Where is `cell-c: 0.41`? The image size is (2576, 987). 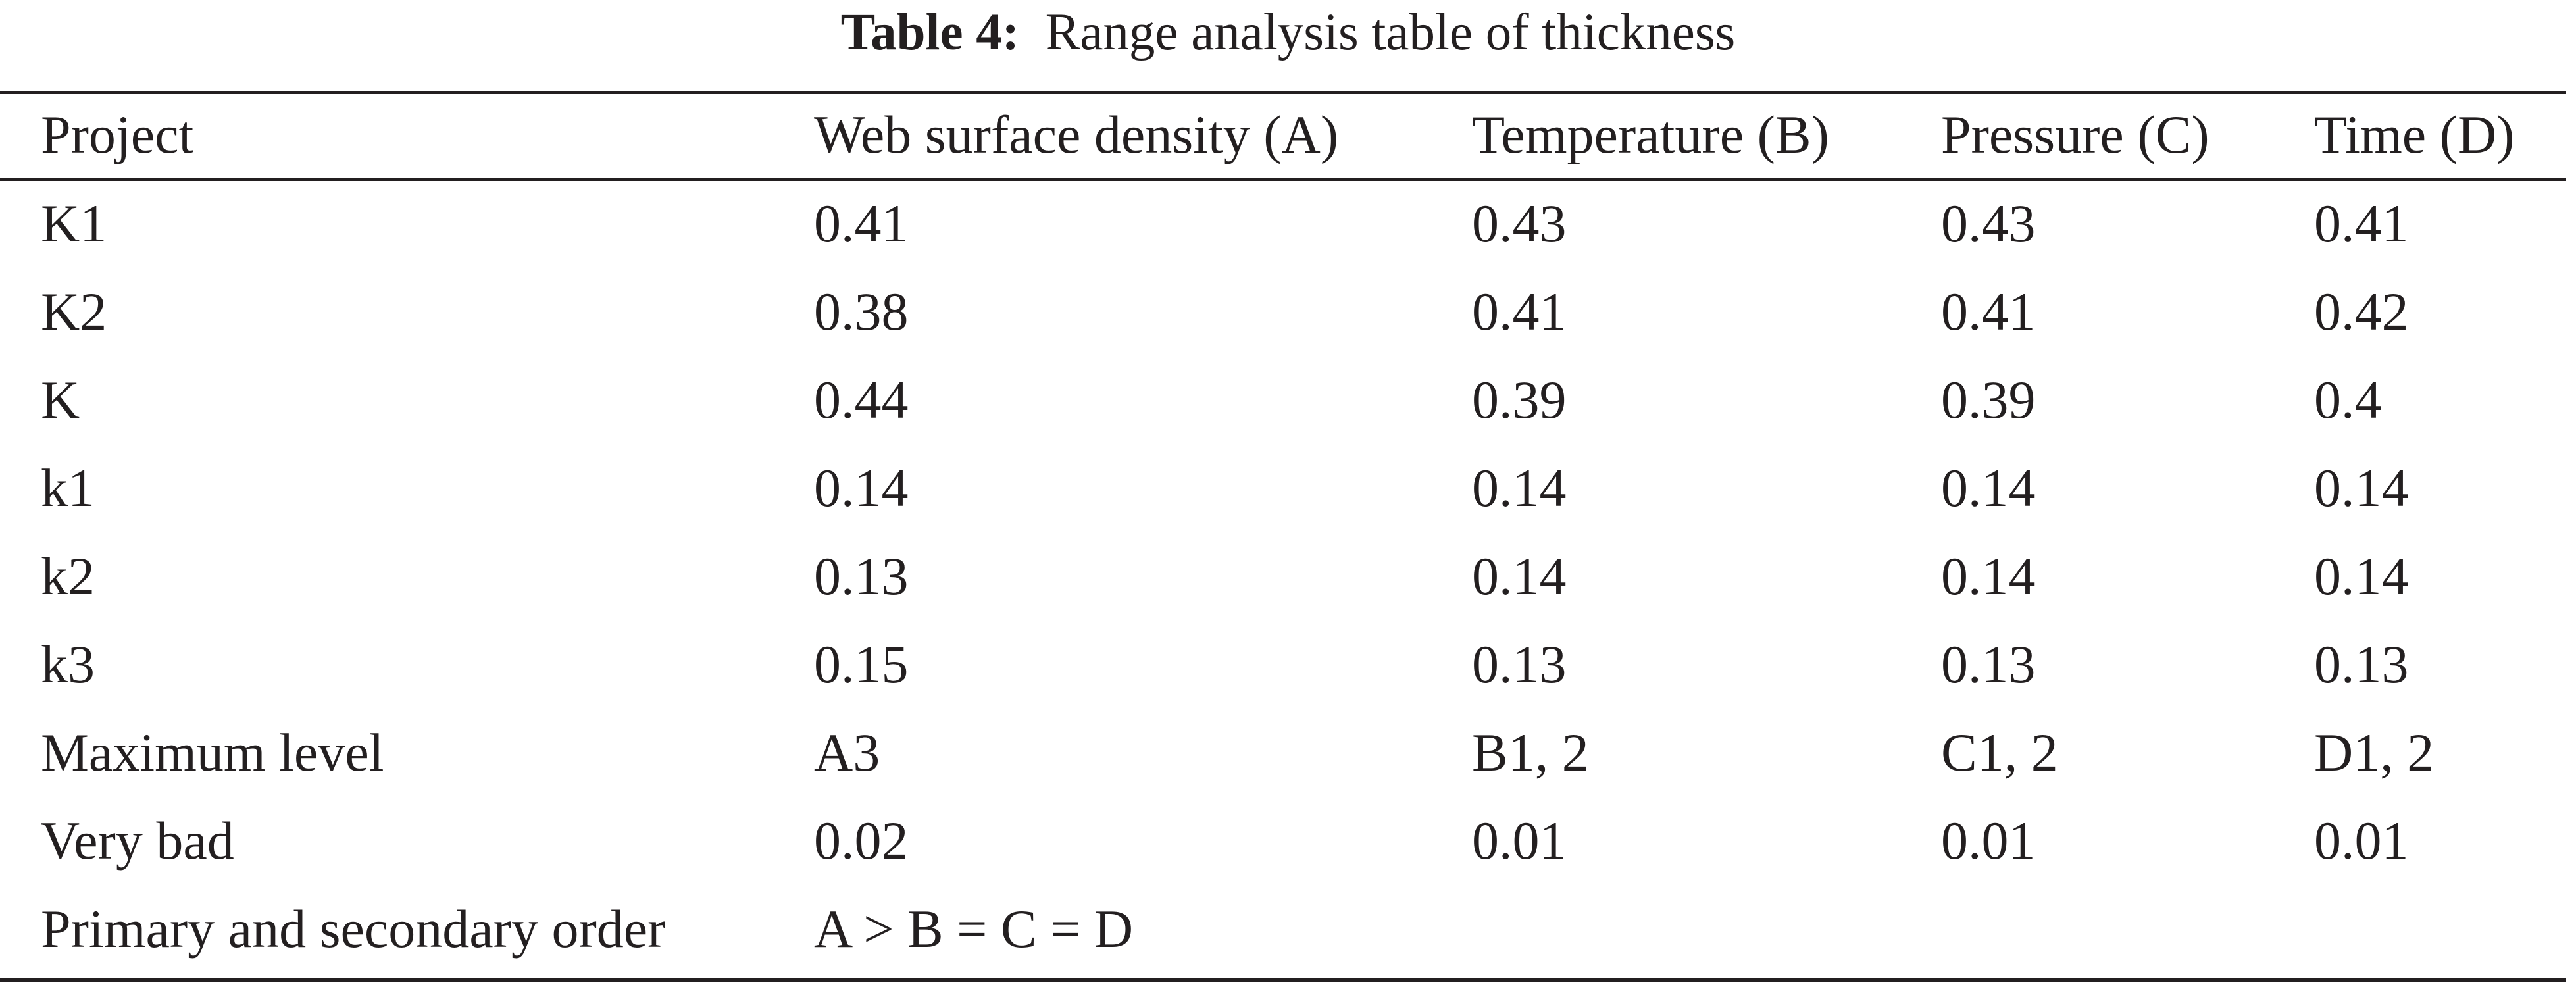
cell-c: 0.41 is located at coordinates (1988, 312).